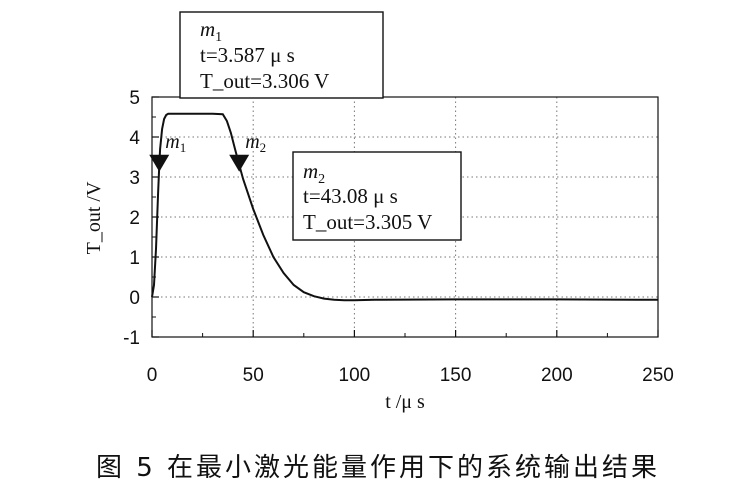 The width and height of the screenshot is (756, 491). I want to click on x-tick-label: 200, so click(557, 375).